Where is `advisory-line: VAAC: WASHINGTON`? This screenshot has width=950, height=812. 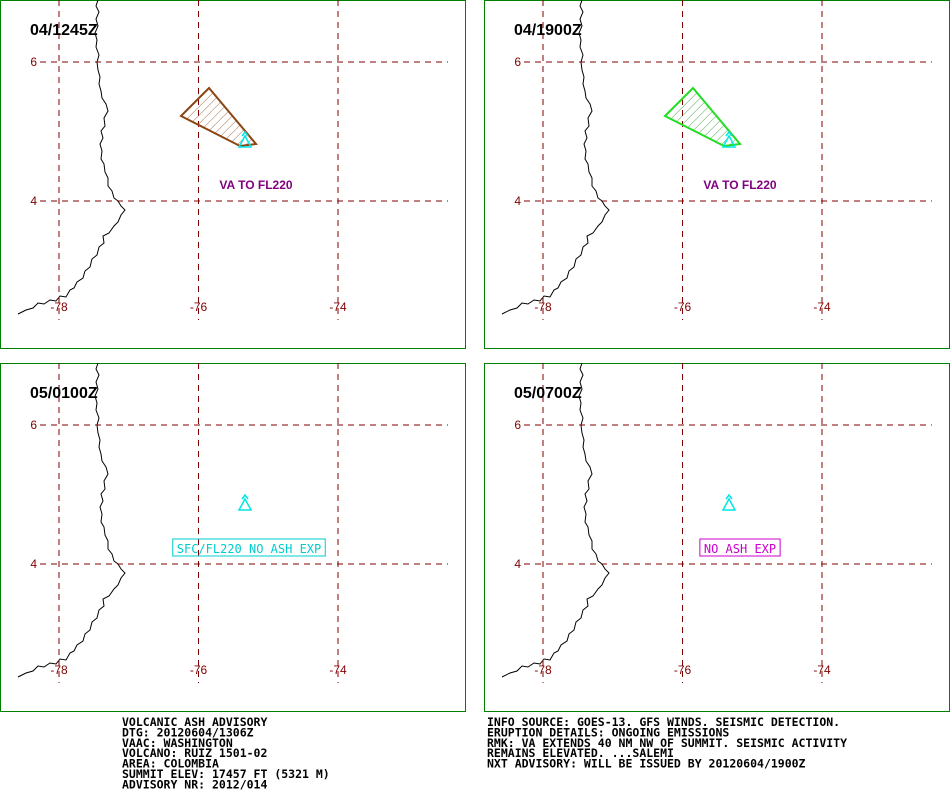
advisory-line: VAAC: WASHINGTON is located at coordinates (177, 743).